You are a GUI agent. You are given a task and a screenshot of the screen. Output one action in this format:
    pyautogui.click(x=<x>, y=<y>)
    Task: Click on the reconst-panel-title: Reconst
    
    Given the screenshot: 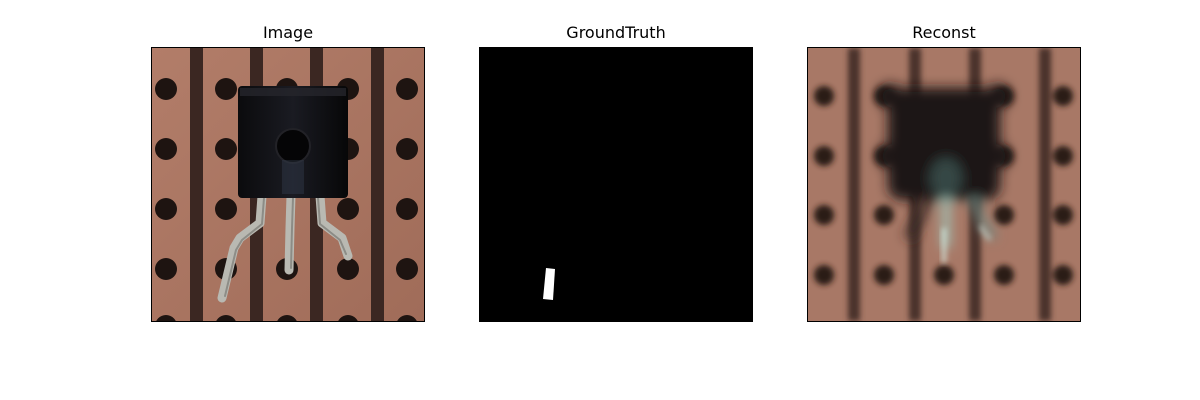 What is the action you would take?
    pyautogui.click(x=944, y=32)
    